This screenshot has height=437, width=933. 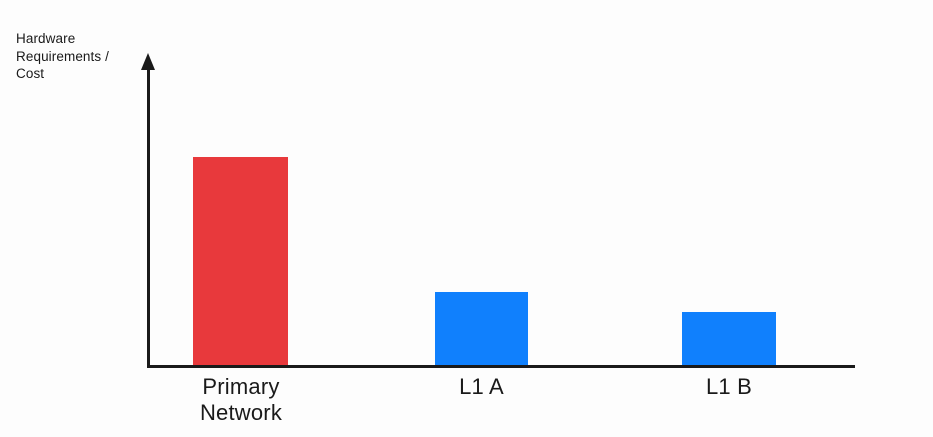 What do you see at coordinates (241, 399) in the screenshot?
I see `x-axis-label-primary-network: Primary Network` at bounding box center [241, 399].